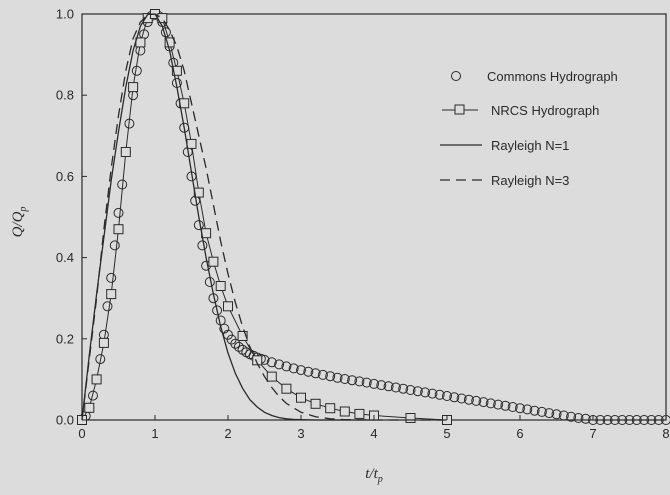  Describe the element at coordinates (552, 76) in the screenshot. I see `legend-label-commons: Commons Hydrograph` at that location.